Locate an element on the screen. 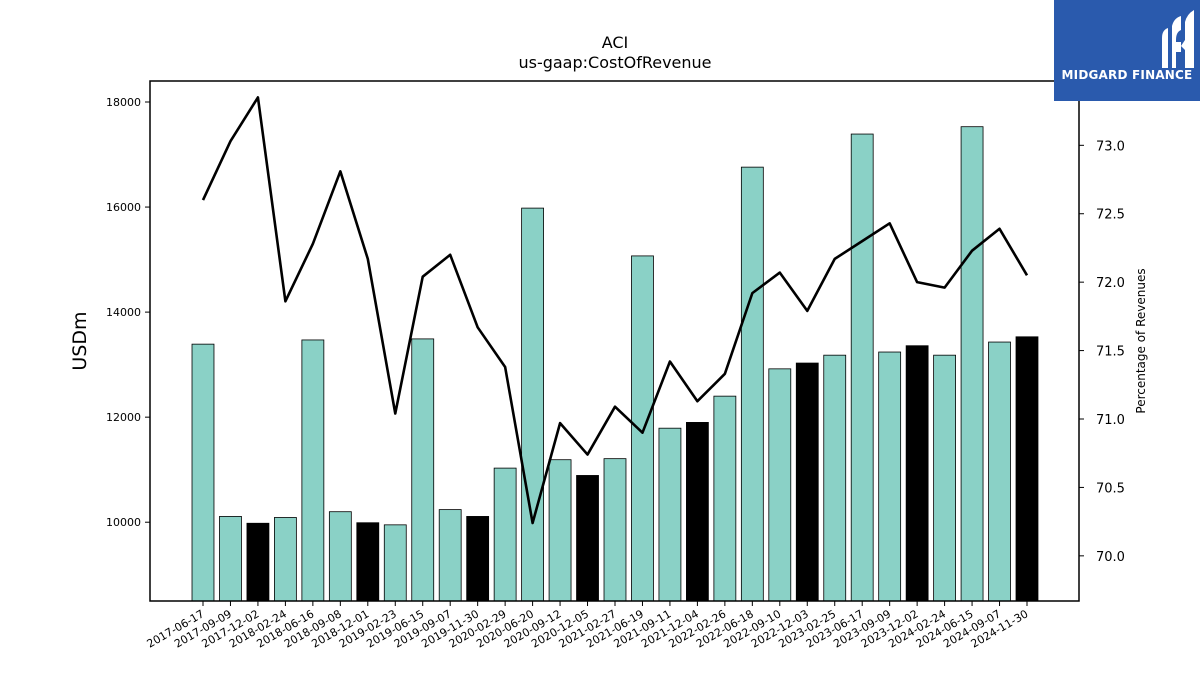 Image resolution: width=1200 pixels, height=675 pixels. y2-tick-label: 71.0 is located at coordinates (1110, 420).